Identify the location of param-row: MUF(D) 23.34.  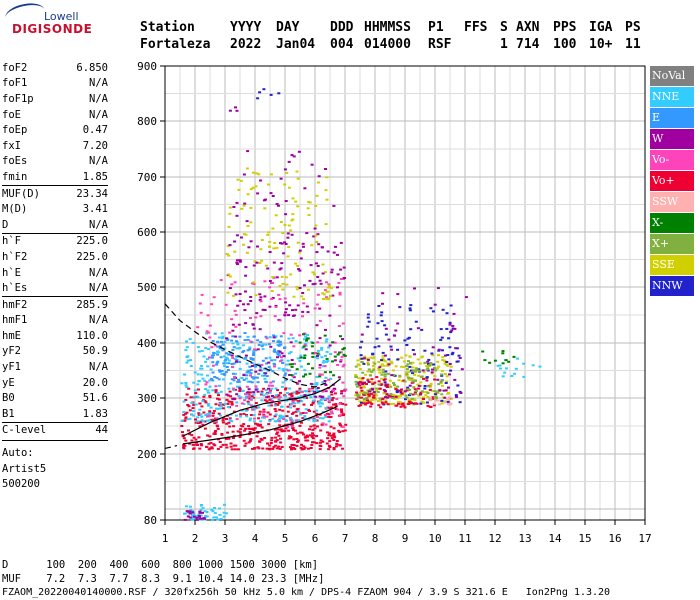
(55, 193).